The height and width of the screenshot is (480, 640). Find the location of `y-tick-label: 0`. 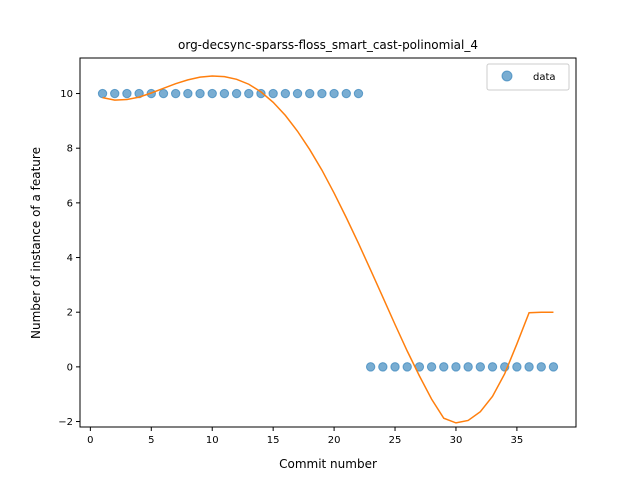

y-tick-label: 0 is located at coordinates (70, 367).